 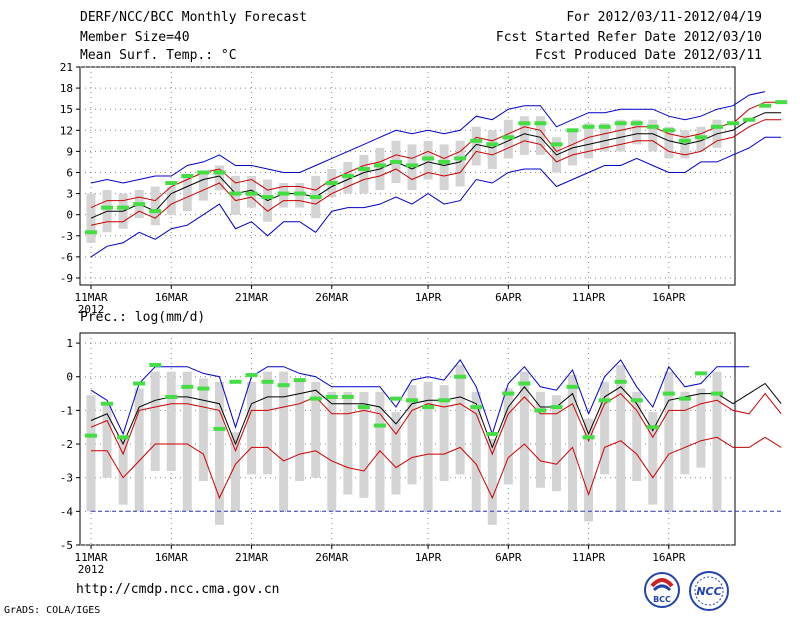 I want to click on prec-xtick-label: 26MAR, so click(x=331, y=557).